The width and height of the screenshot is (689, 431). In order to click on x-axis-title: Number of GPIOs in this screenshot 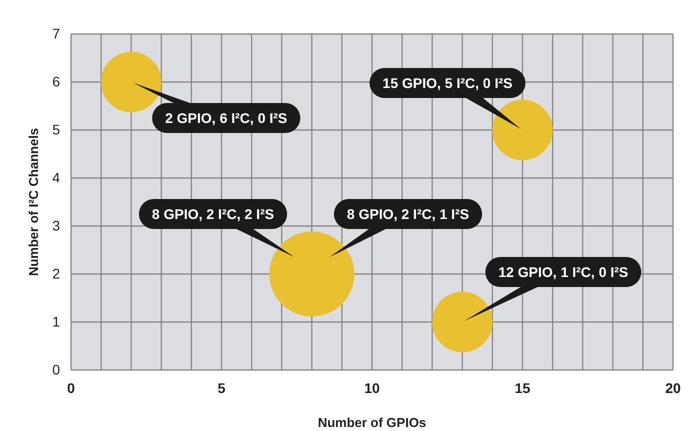, I will do `click(372, 422)`.